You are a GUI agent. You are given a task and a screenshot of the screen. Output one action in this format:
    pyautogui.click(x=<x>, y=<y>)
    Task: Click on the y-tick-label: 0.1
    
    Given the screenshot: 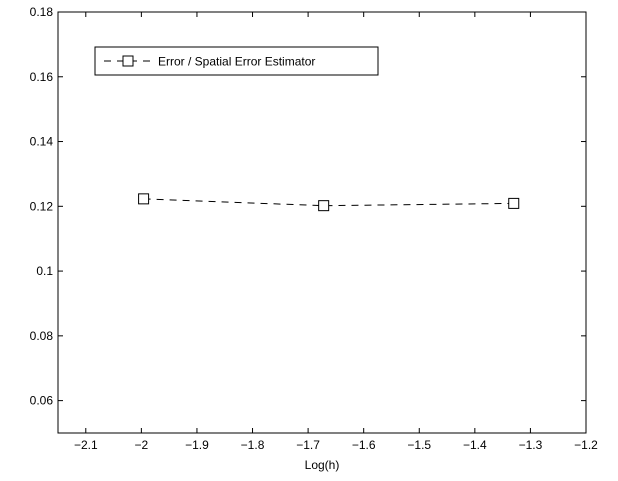 What is the action you would take?
    pyautogui.click(x=44, y=271)
    